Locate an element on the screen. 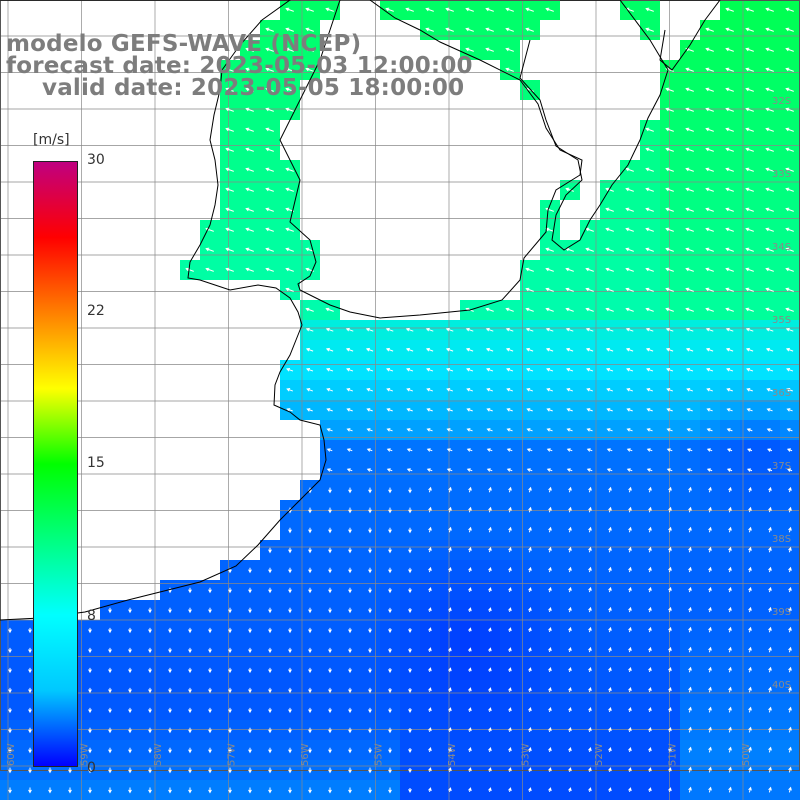 This screenshot has height=800, width=800. lon-label: 54W is located at coordinates (452, 754).